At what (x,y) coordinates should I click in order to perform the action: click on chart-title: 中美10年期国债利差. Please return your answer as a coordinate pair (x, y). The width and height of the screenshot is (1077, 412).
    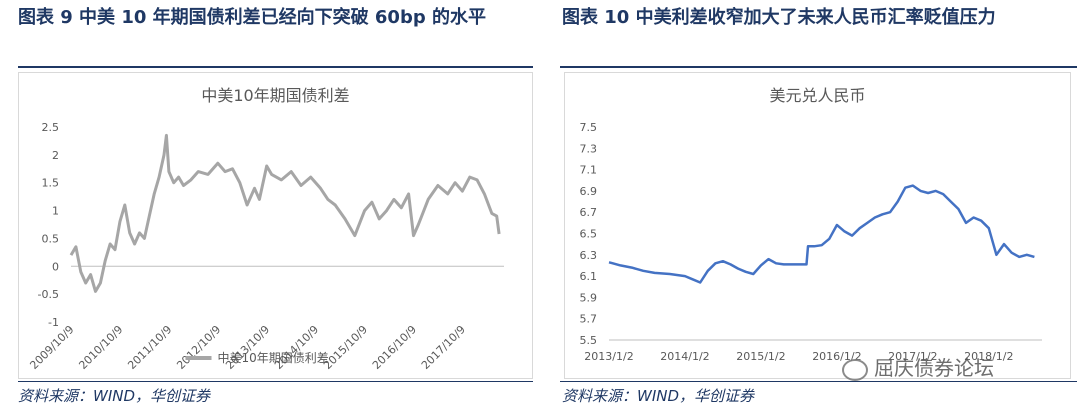
    Looking at the image, I should click on (275, 95).